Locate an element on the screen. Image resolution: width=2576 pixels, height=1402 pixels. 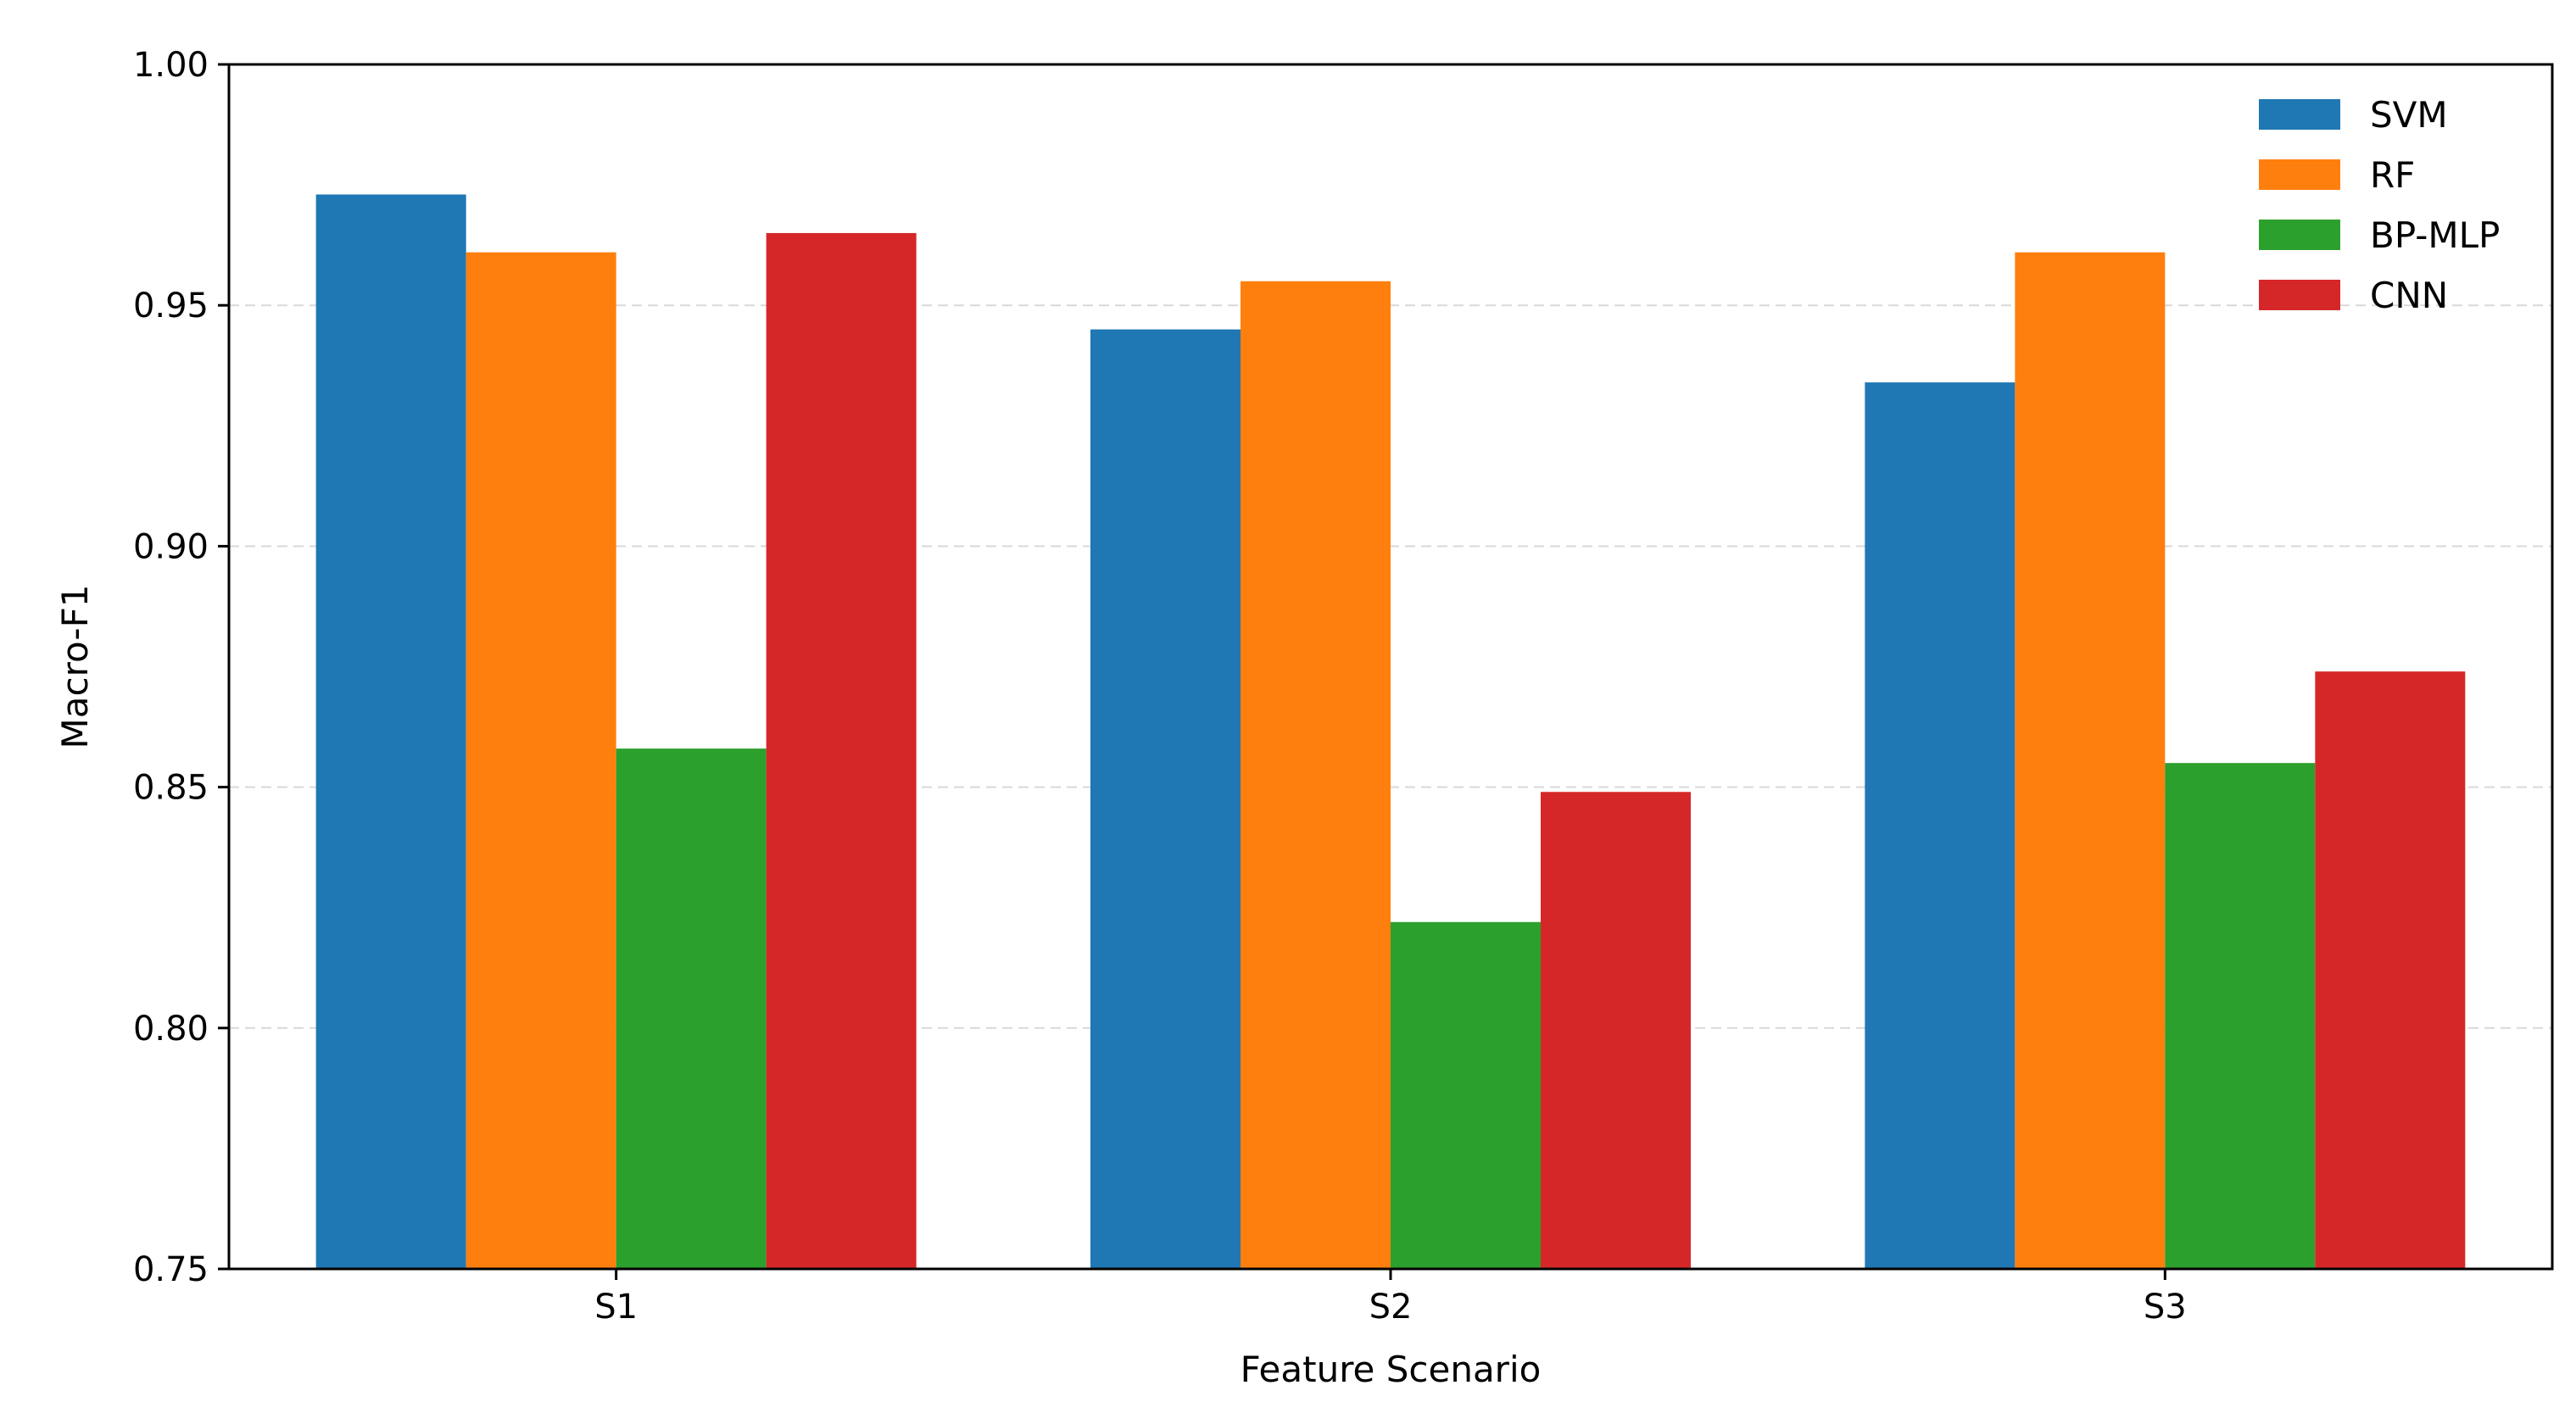
bar-cnn-s3 is located at coordinates (2390, 970).